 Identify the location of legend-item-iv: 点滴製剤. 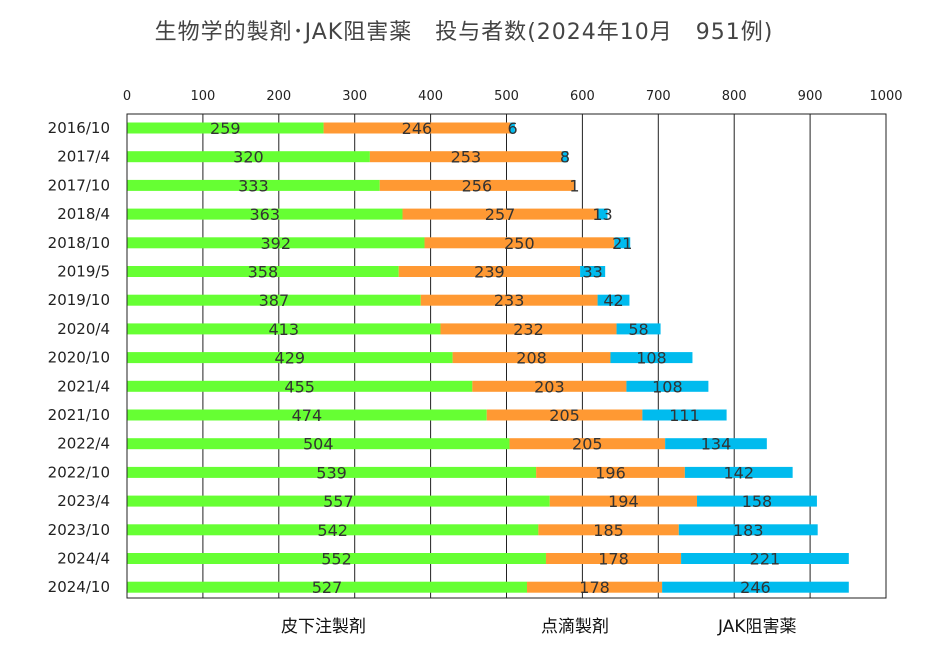
(575, 627).